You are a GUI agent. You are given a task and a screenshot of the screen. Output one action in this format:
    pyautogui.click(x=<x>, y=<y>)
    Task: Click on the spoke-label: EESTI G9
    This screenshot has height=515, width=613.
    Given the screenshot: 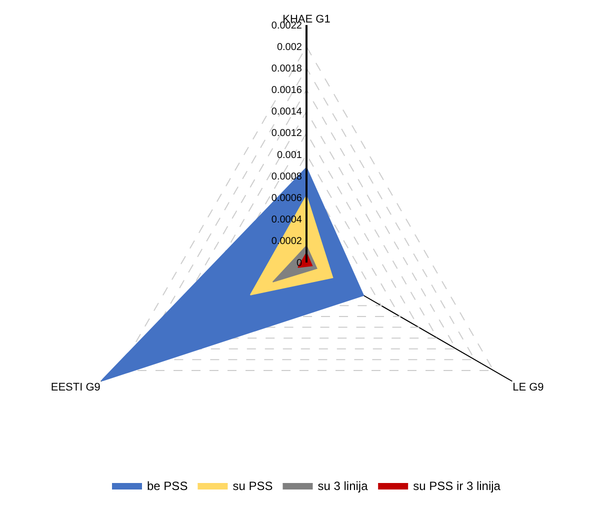 What is the action you would take?
    pyautogui.click(x=75, y=387)
    